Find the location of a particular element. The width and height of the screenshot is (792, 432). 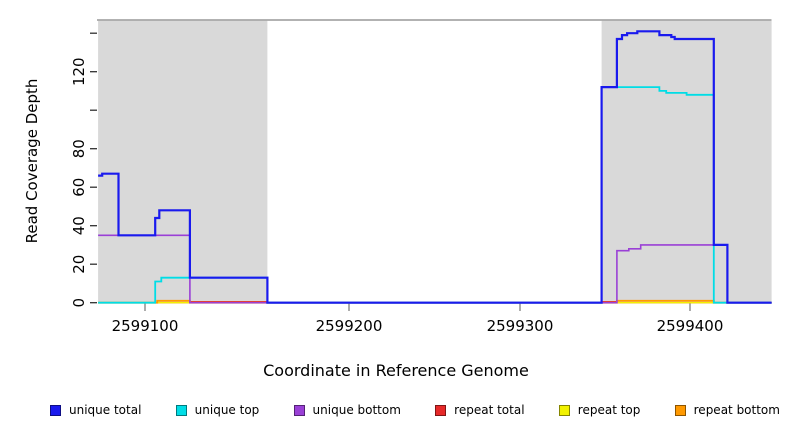

legend-label-repeat-top: repeat top is located at coordinates (609, 410).